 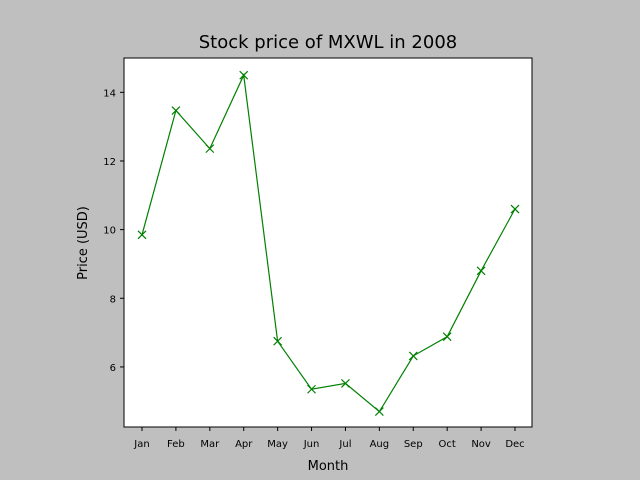 I want to click on x-tick-label: Dec, so click(x=514, y=444).